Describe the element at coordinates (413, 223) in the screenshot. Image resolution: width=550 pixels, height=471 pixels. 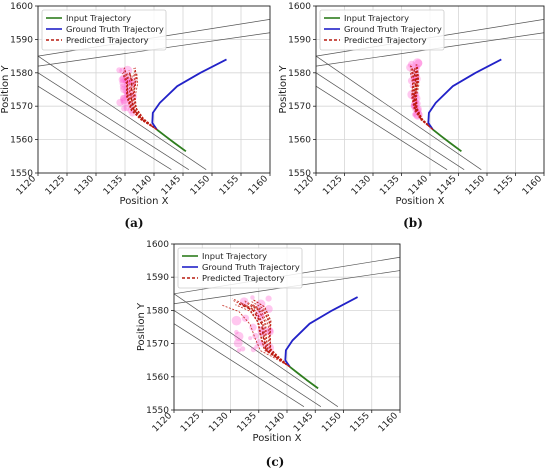
I see `caption-b: (b)` at that location.